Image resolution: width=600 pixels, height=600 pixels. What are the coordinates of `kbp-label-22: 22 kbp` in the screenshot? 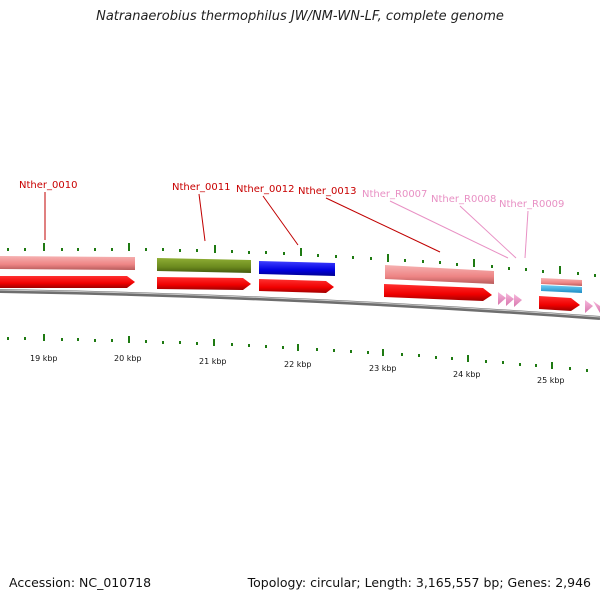 It's located at (298, 364).